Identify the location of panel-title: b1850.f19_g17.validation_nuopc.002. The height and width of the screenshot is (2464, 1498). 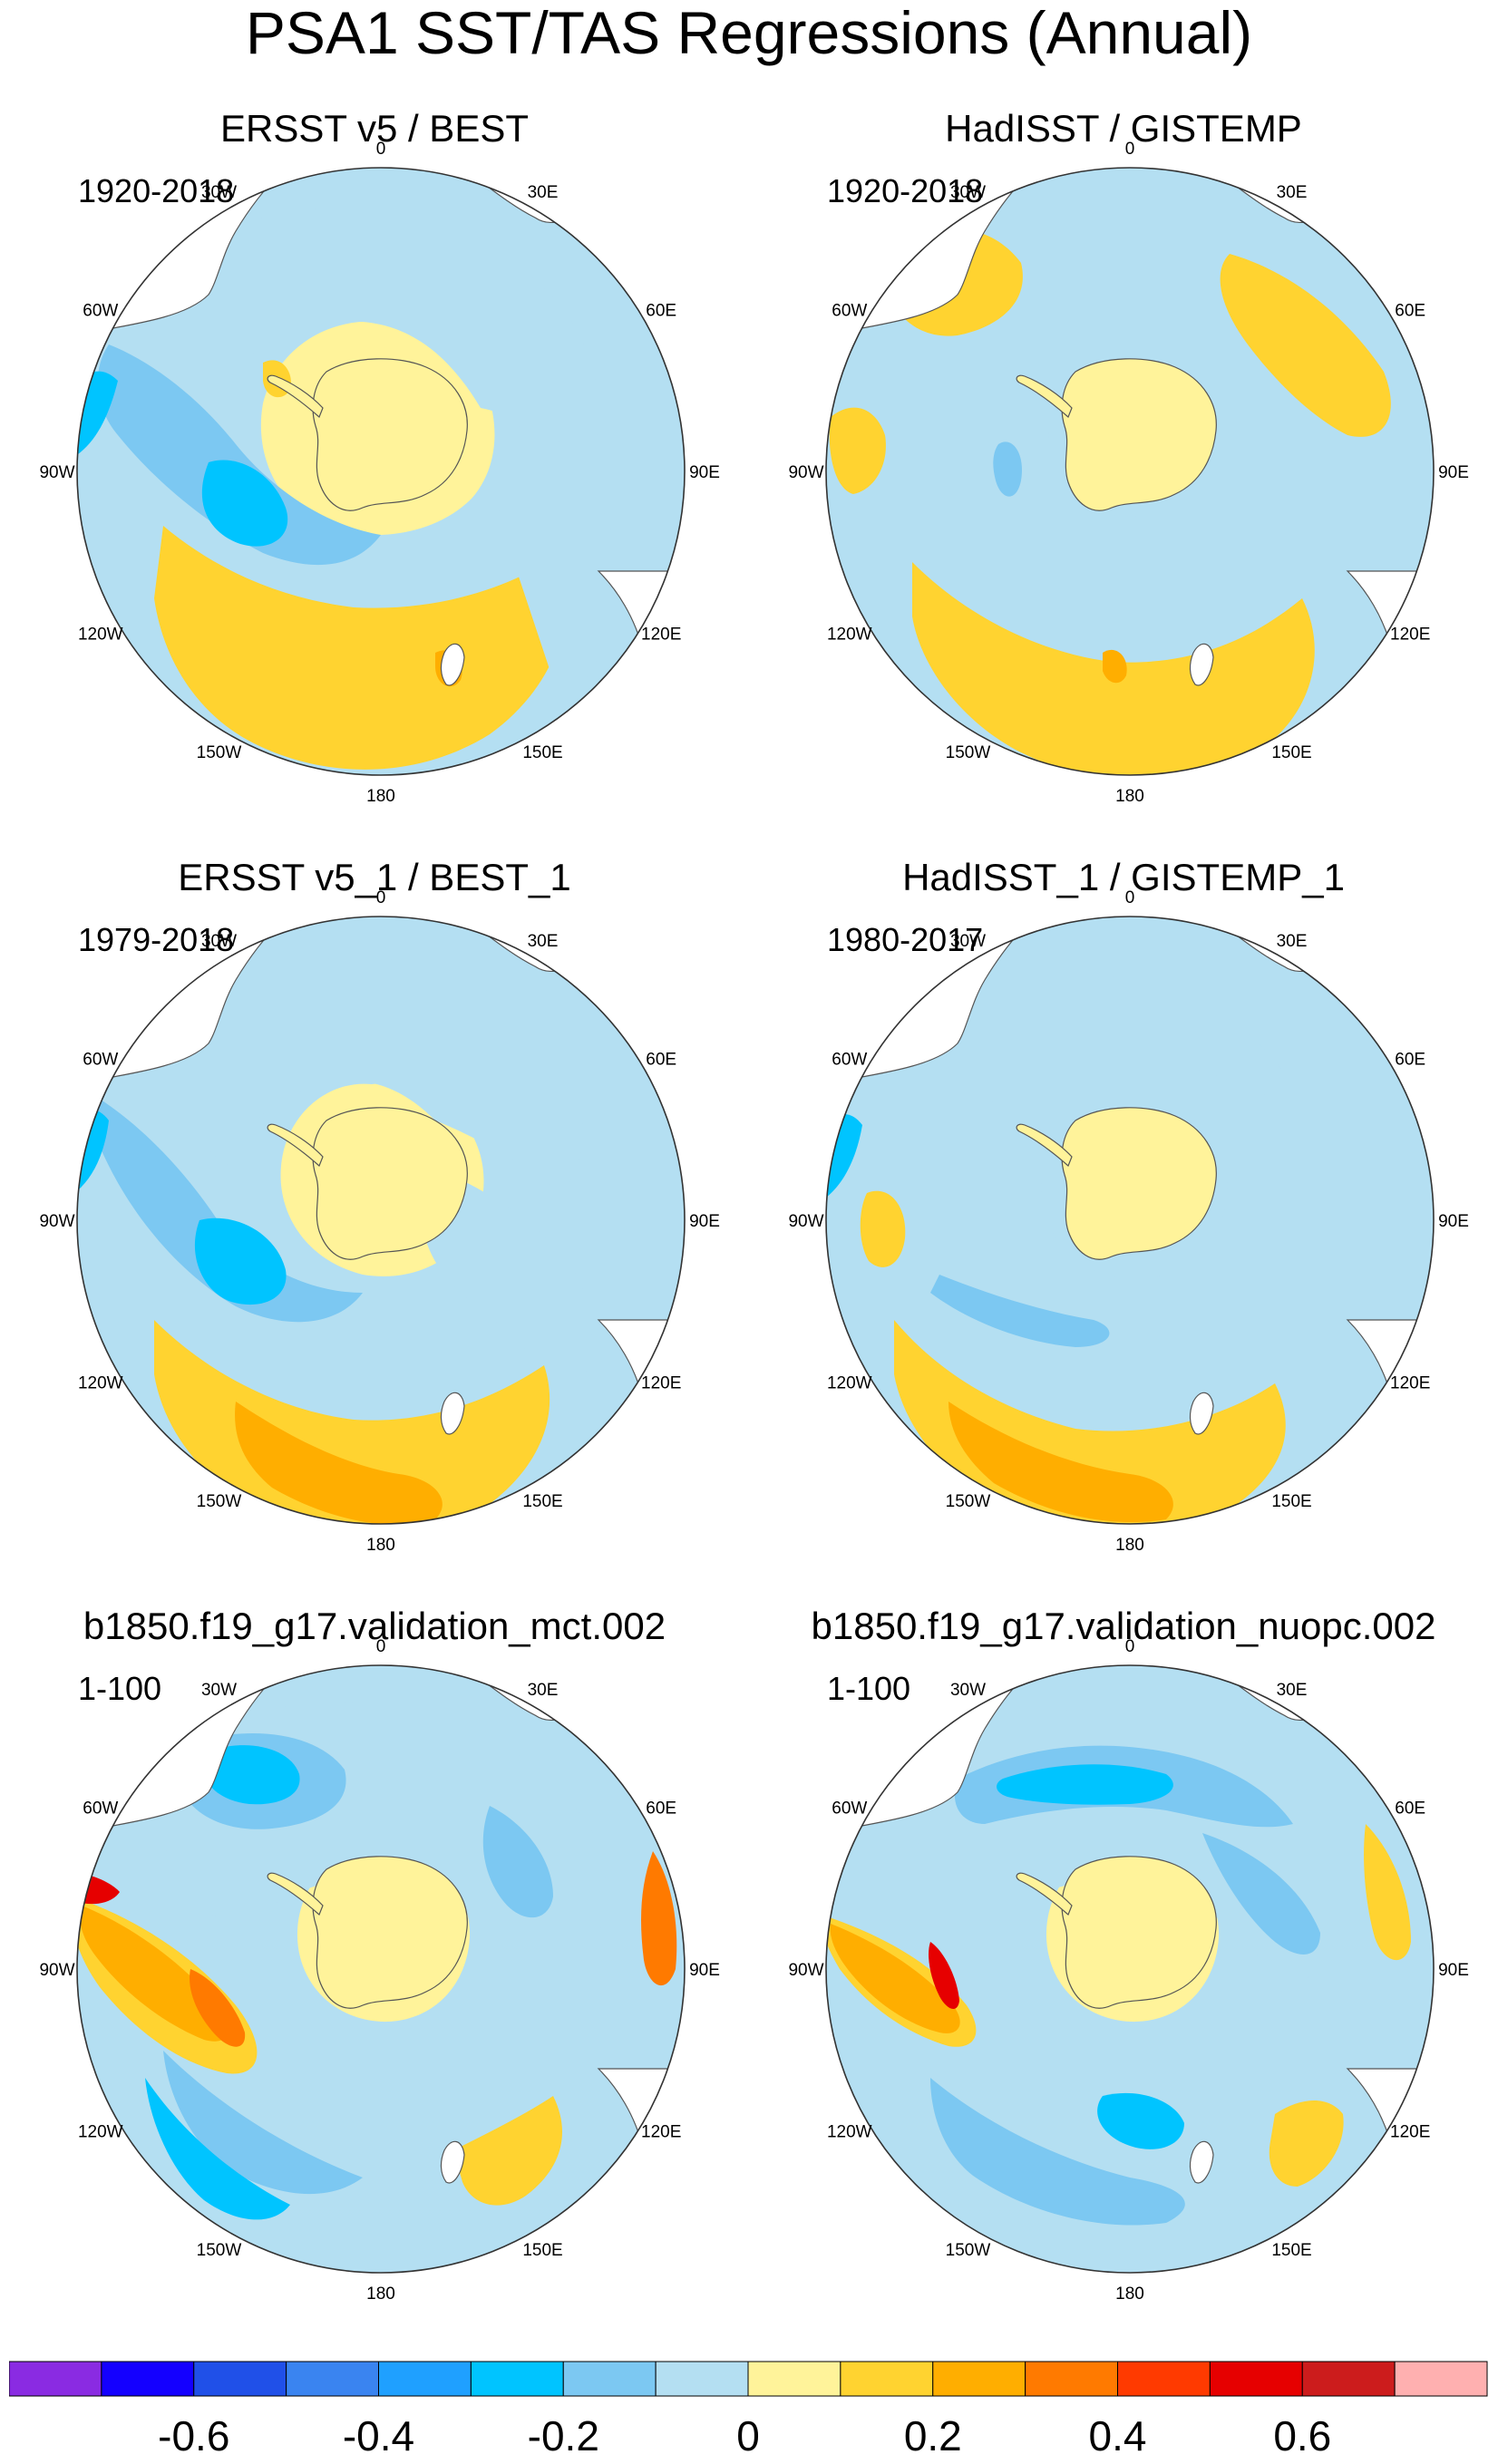
(1123, 1626).